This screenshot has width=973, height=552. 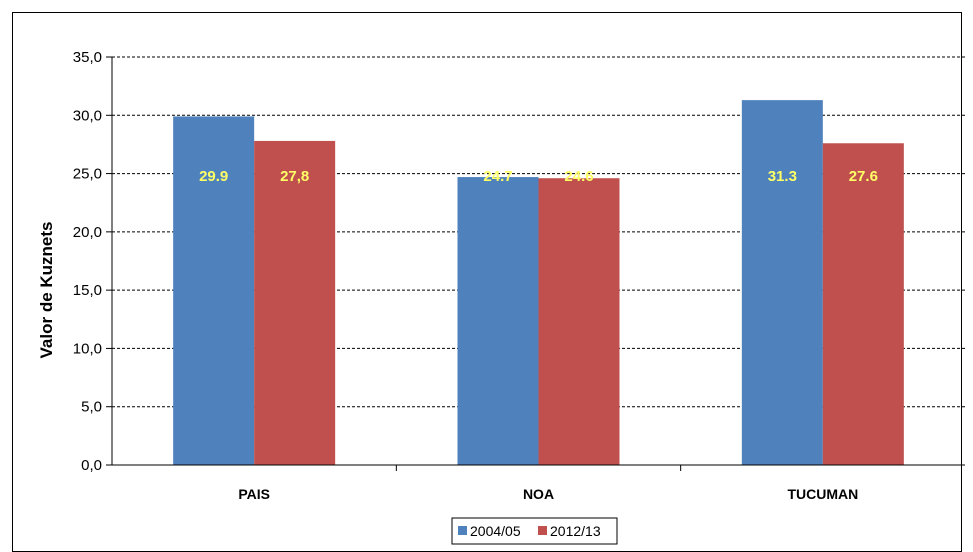 What do you see at coordinates (538, 494) in the screenshot?
I see `x-category-label: NOA` at bounding box center [538, 494].